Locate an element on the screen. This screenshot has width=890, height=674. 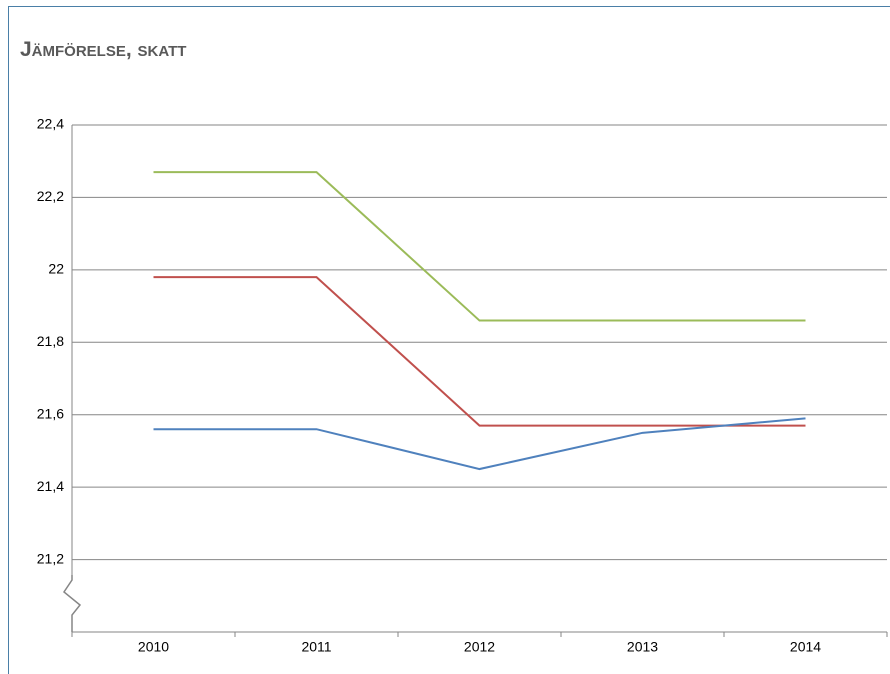
y-tick-label: 21,2 is located at coordinates (50, 558).